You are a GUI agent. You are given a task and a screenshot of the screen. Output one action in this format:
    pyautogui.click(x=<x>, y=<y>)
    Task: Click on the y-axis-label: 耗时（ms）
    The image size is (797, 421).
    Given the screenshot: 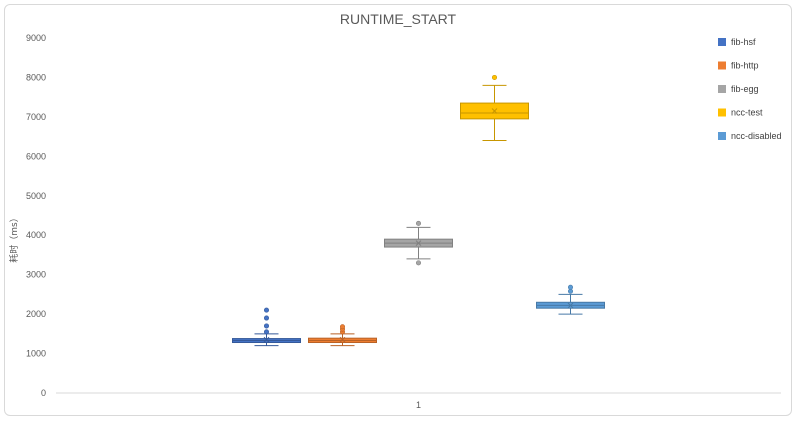 What is the action you would take?
    pyautogui.click(x=14, y=237)
    